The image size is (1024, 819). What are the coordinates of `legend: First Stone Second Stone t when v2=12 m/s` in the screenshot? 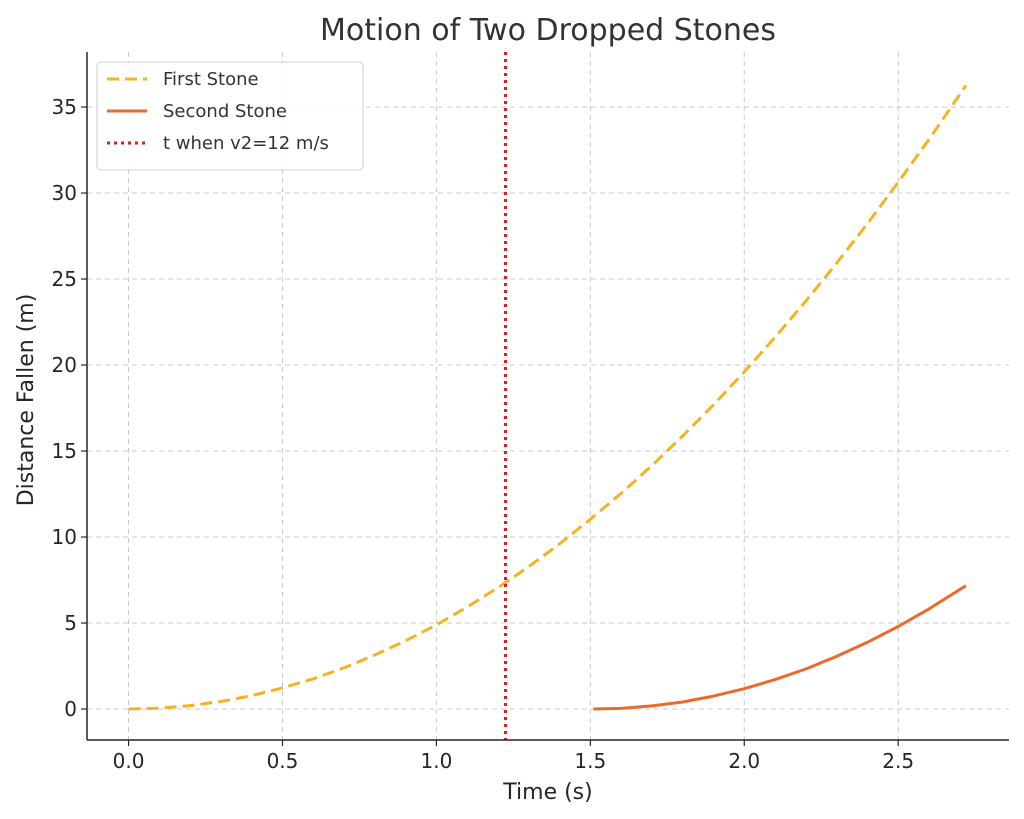 It's located at (230, 116).